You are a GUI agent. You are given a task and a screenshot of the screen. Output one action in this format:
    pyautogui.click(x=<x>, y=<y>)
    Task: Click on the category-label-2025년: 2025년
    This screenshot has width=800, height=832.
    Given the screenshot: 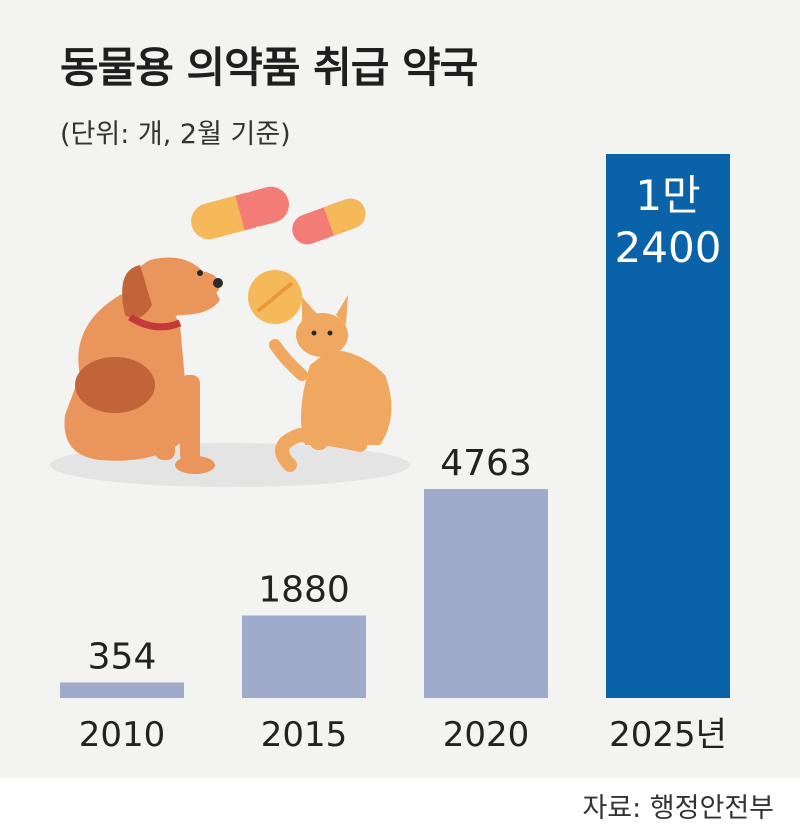 What is the action you would take?
    pyautogui.click(x=668, y=735)
    